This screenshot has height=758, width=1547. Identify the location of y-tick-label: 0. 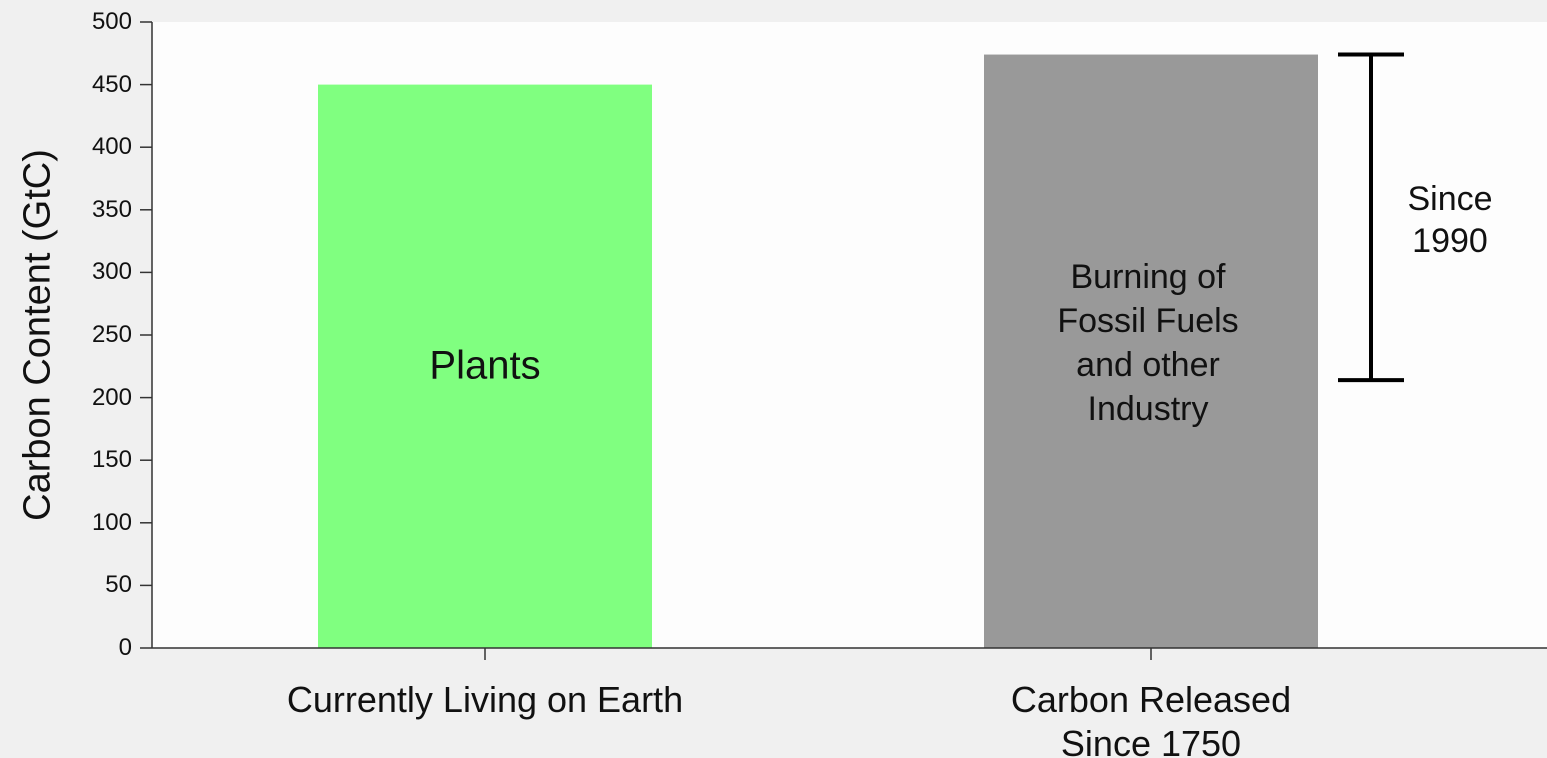
(125, 647).